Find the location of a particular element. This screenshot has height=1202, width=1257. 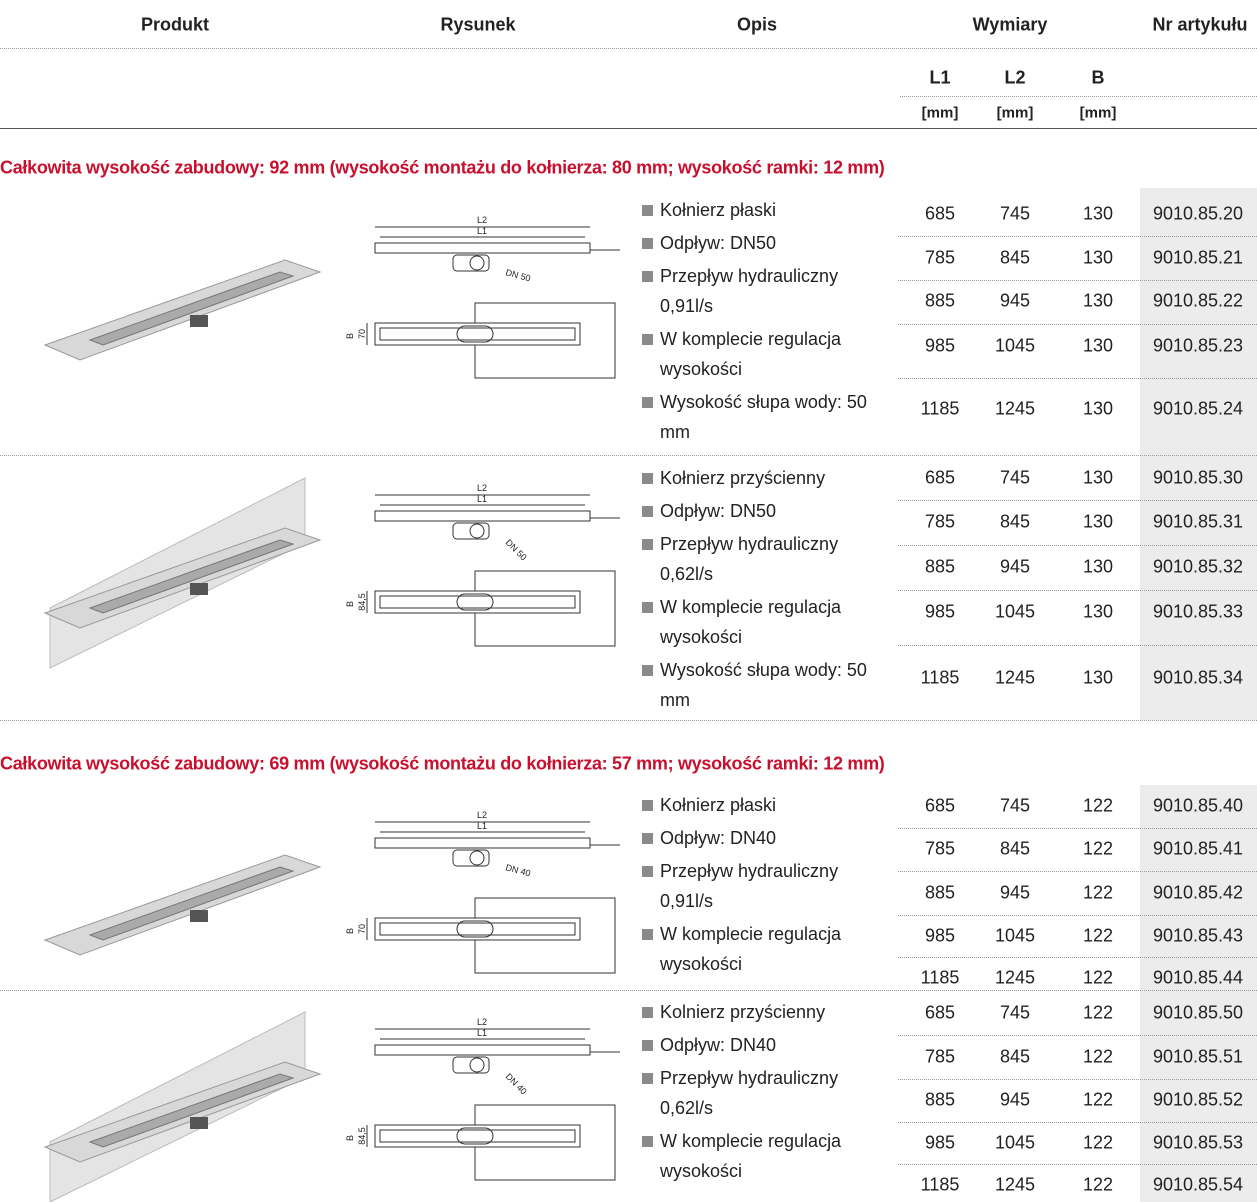

column-header: Wymiary is located at coordinates (1010, 24).